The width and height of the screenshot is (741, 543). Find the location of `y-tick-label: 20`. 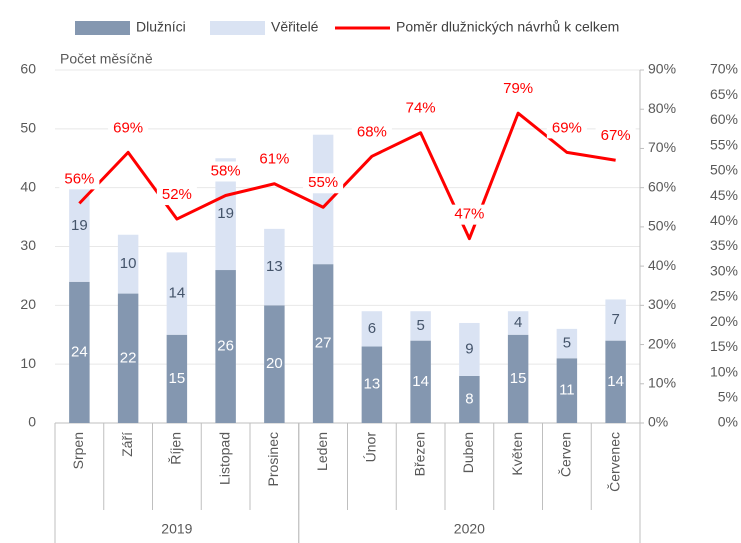

y-tick-label: 20 is located at coordinates (28, 304).